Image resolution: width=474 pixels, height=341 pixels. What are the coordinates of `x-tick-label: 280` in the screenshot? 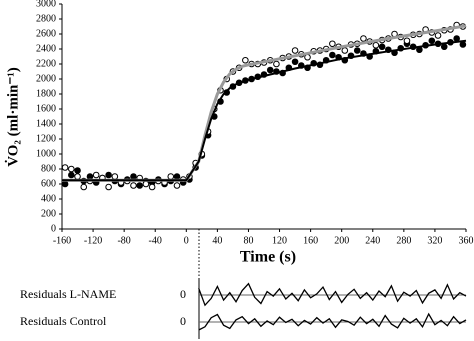 It's located at (403, 240).